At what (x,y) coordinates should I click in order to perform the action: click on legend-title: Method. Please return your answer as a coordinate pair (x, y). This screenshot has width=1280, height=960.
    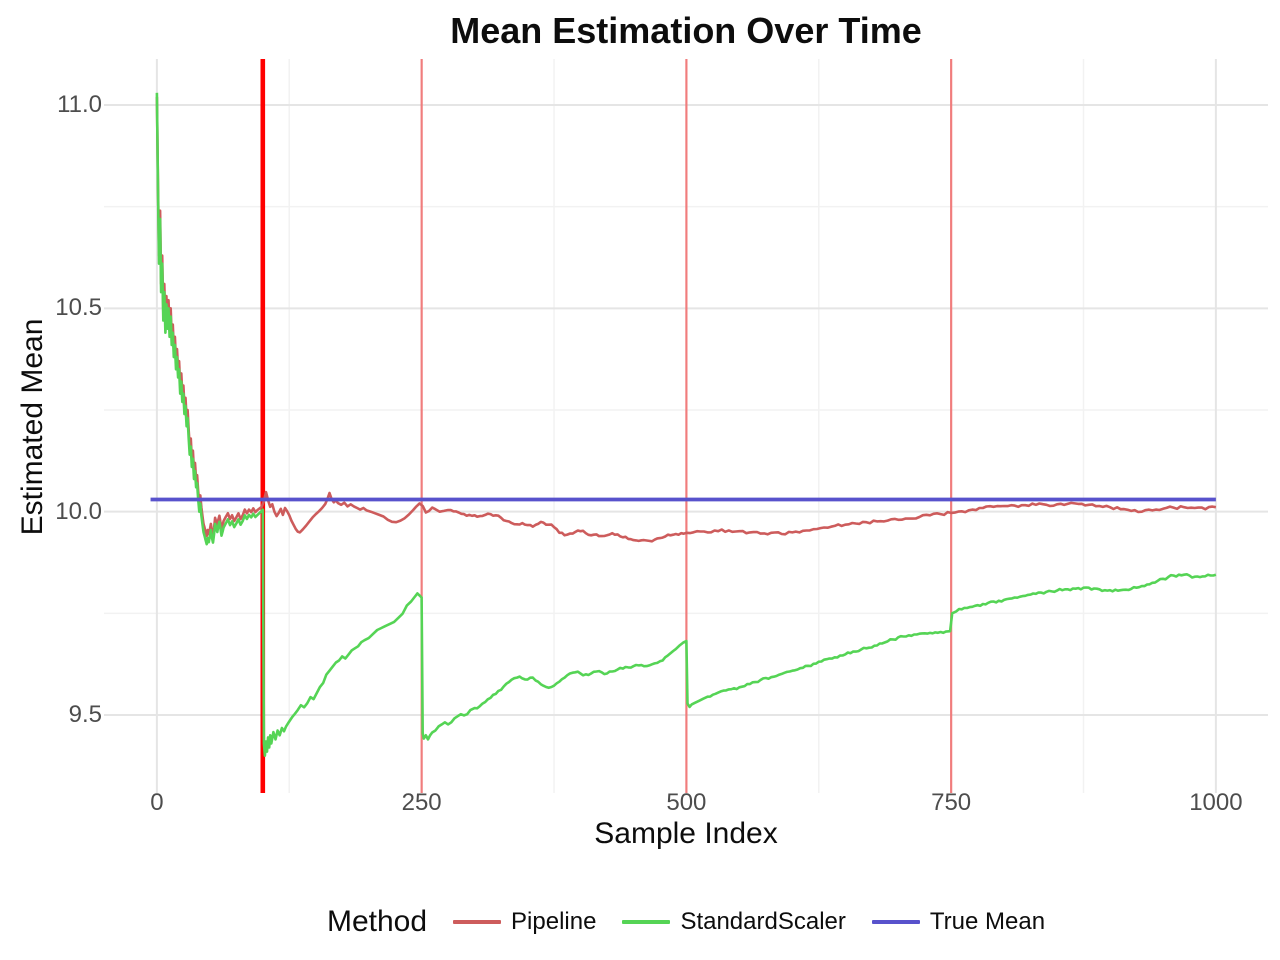
    Looking at the image, I should click on (377, 921).